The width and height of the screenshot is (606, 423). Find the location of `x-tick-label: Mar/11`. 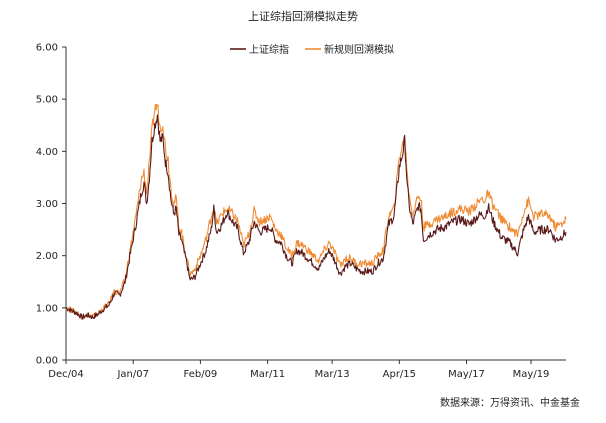

x-tick-label: Mar/11 is located at coordinates (267, 374).